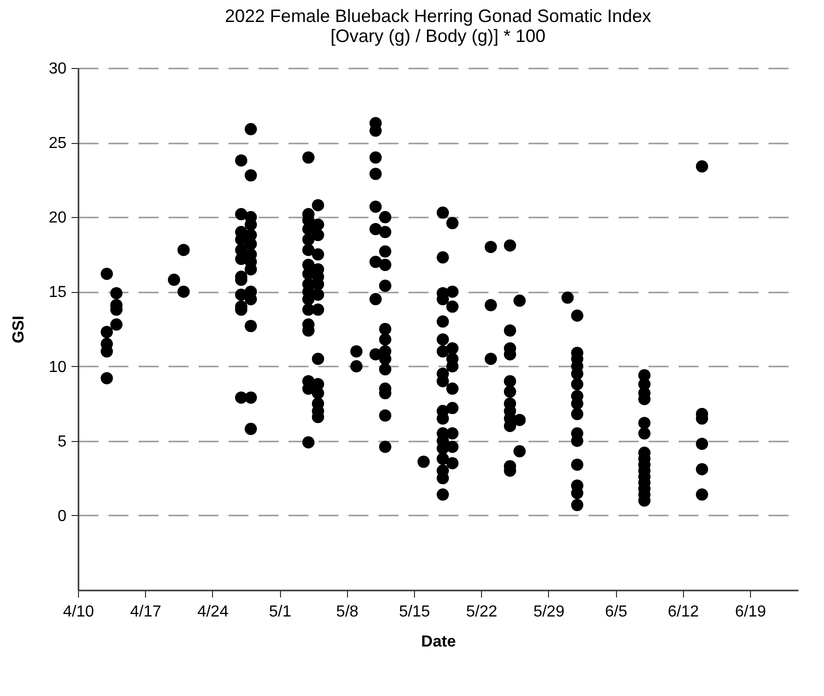  What do you see at coordinates (78, 612) in the screenshot?
I see `x-tick-label: 4/10` at bounding box center [78, 612].